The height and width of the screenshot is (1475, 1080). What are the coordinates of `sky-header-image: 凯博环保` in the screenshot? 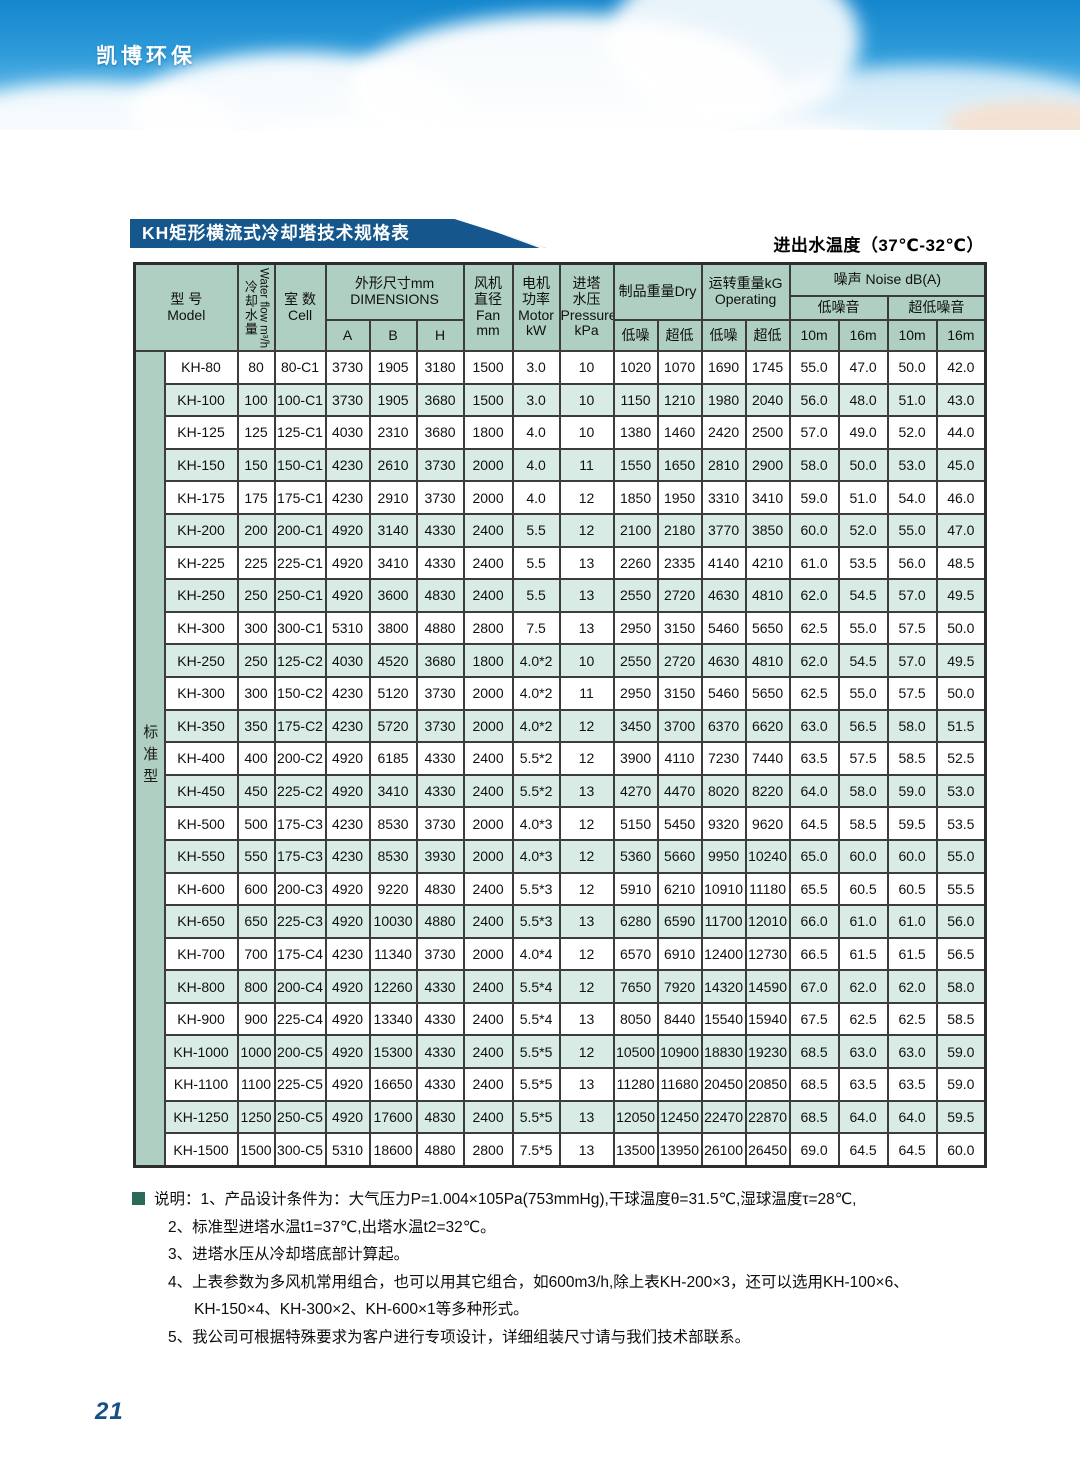 It's located at (540, 65).